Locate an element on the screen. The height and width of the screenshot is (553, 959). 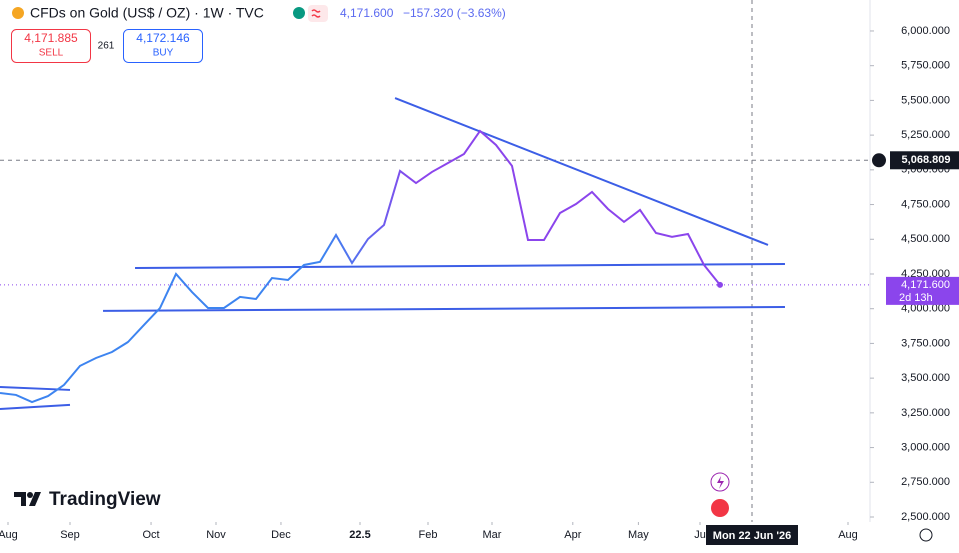
y-tick-label: 3,750.000 is located at coordinates (925, 343).